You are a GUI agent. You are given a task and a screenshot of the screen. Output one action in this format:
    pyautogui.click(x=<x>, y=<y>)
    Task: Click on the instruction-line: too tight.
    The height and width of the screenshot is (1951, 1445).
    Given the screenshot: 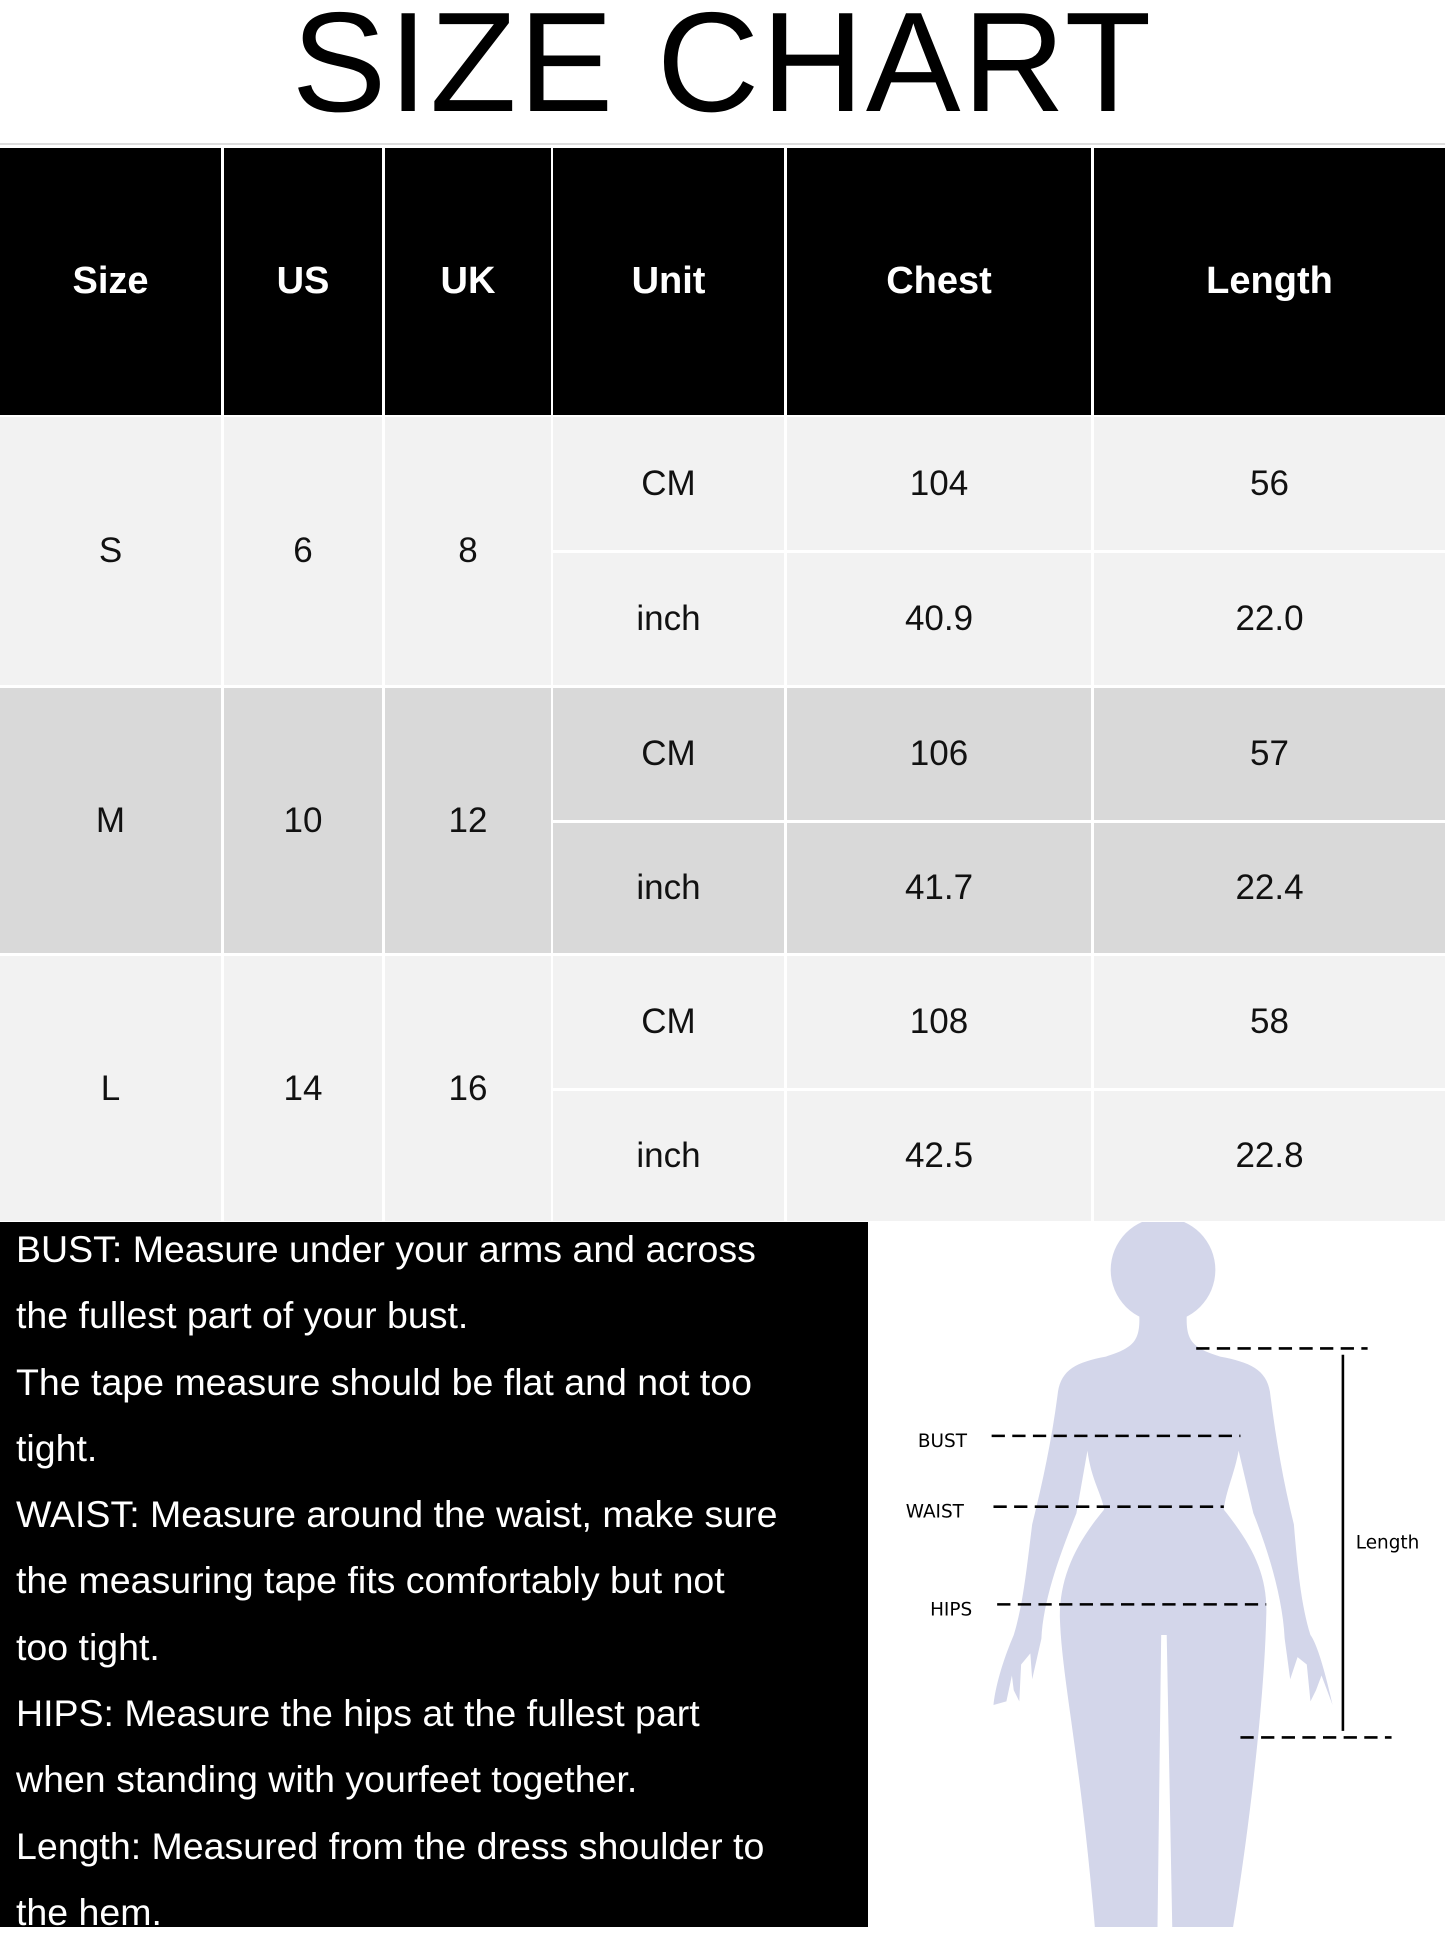 What is the action you would take?
    pyautogui.click(x=88, y=1646)
    